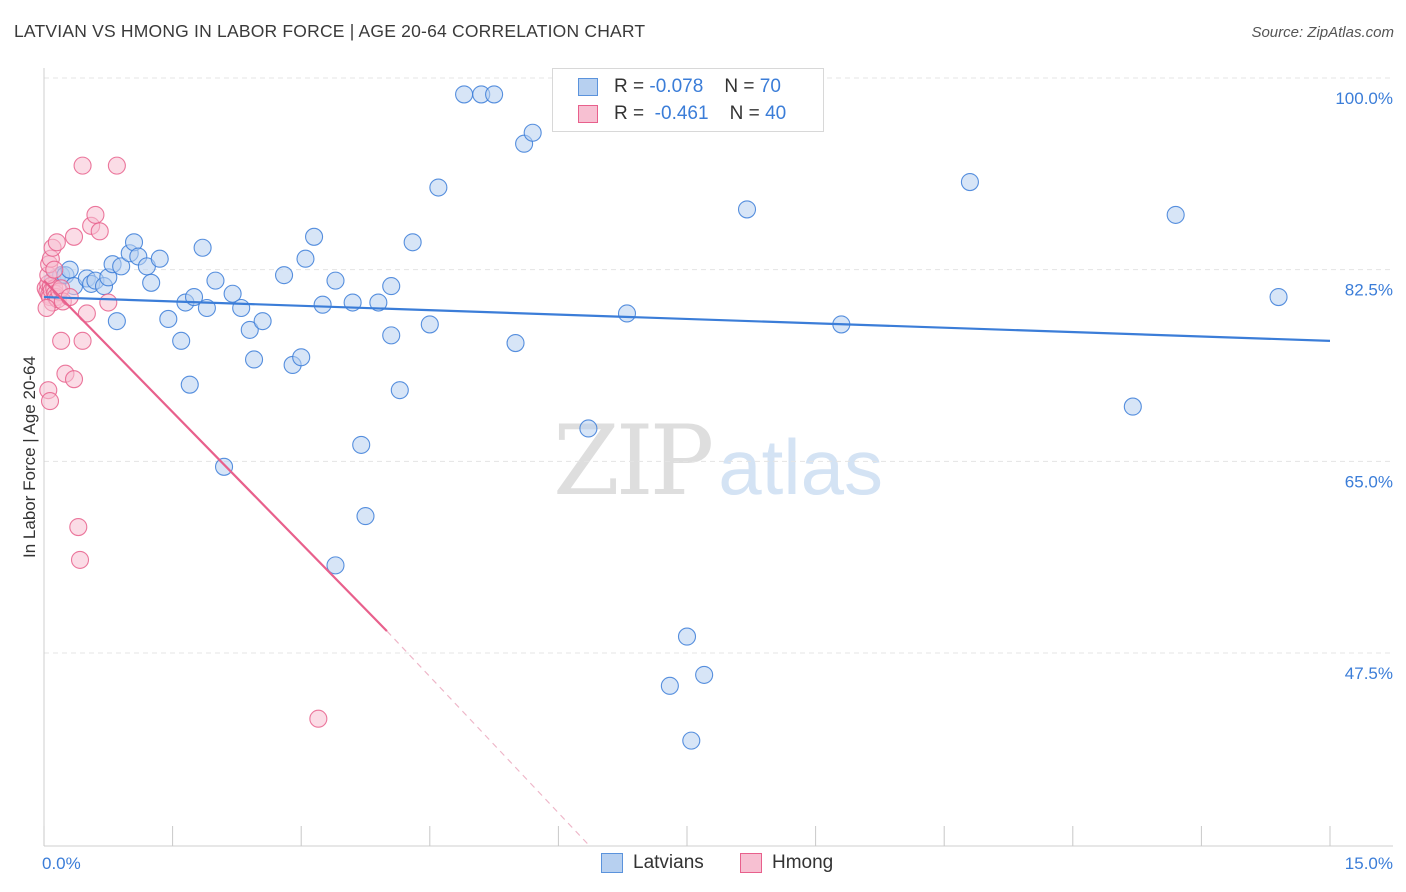 This screenshot has width=1406, height=892. I want to click on legend-row-hmong: R = -0.461 N = 40, so click(688, 115).